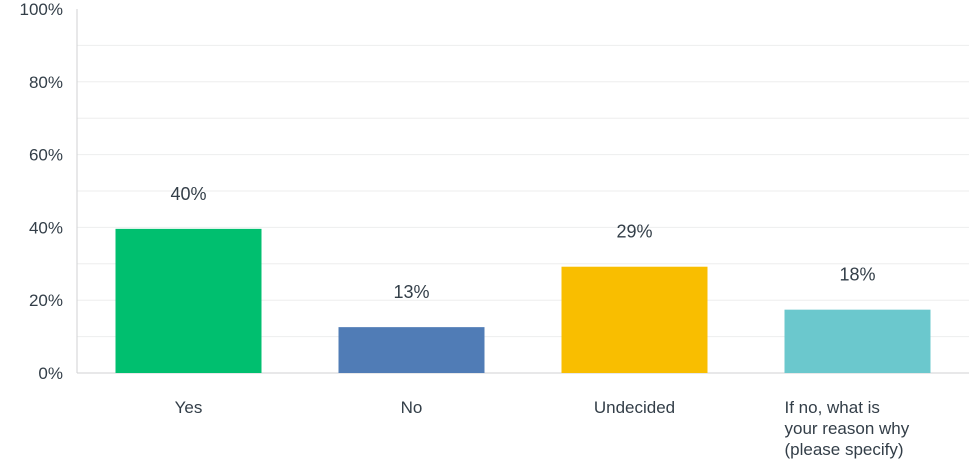 The height and width of the screenshot is (470, 971). I want to click on category-label: Yes, so click(189, 407).